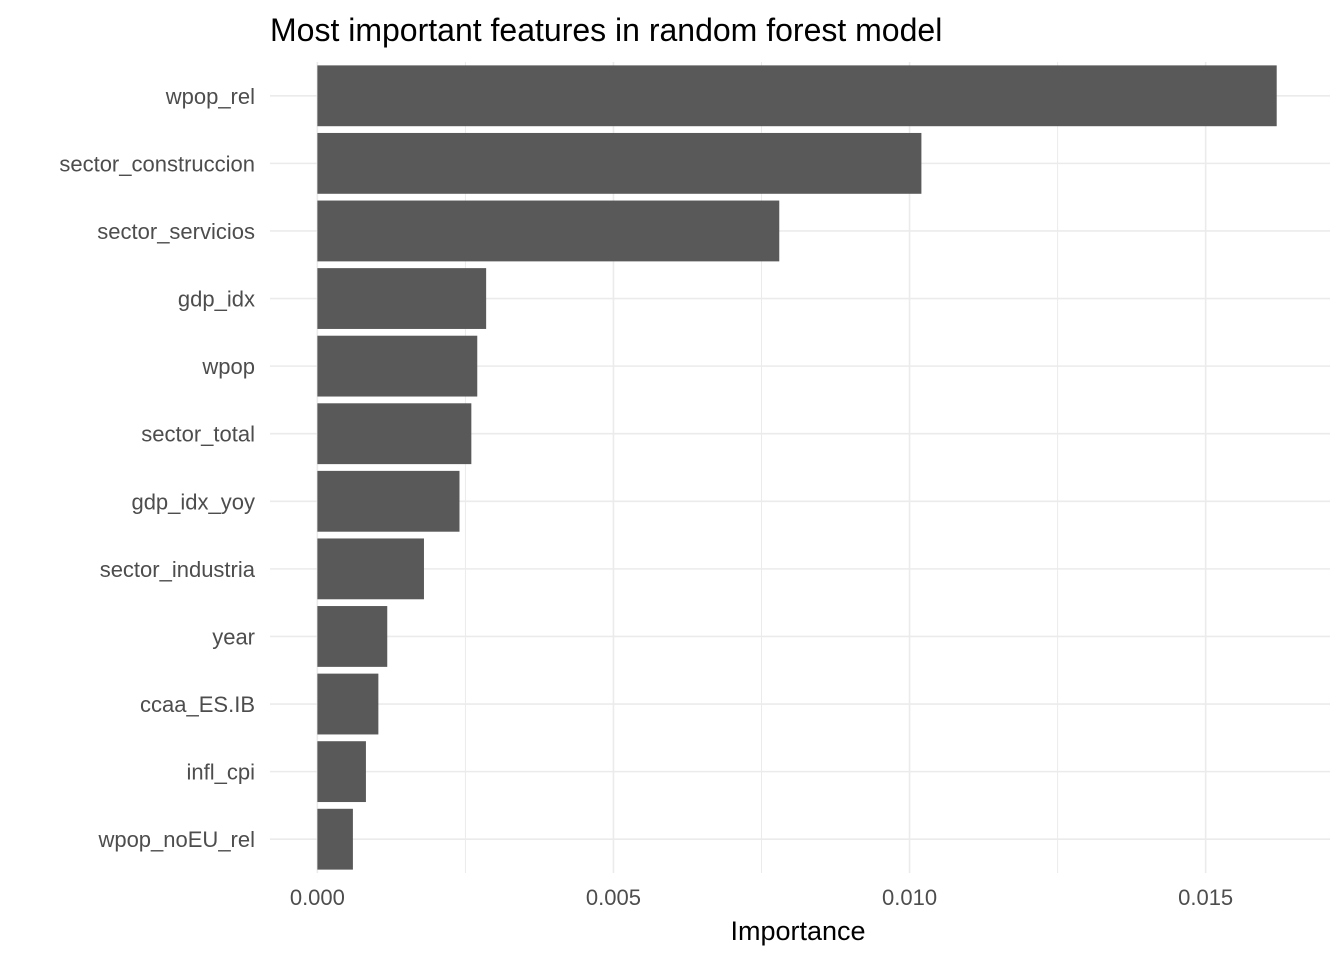  Describe the element at coordinates (216, 299) in the screenshot. I see `y-tick-label: gdp_idx` at that location.